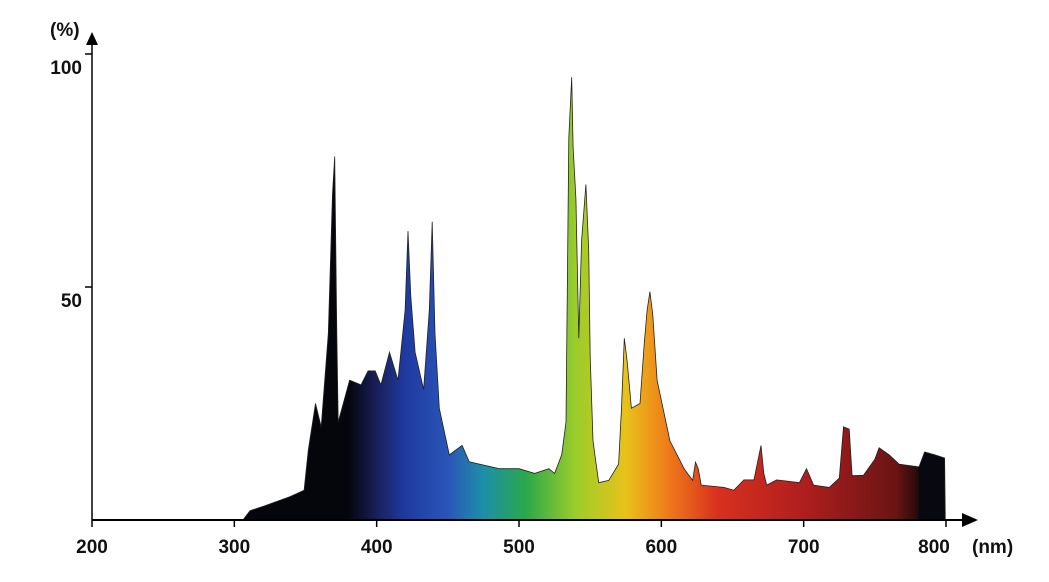 This screenshot has height=582, width=1049. What do you see at coordinates (92, 38) in the screenshot?
I see `y-axis-arrow-icon` at bounding box center [92, 38].